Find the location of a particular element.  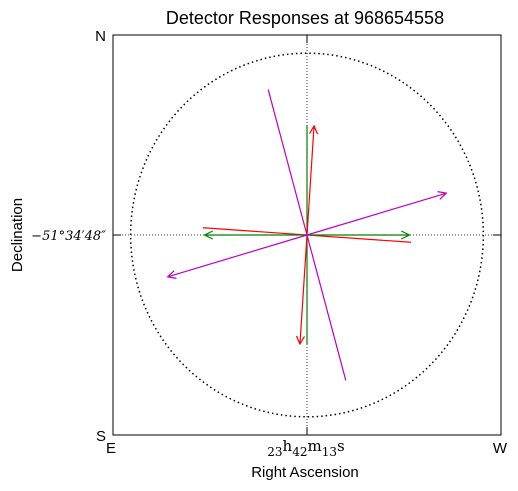

south-label: S is located at coordinates (101, 436).